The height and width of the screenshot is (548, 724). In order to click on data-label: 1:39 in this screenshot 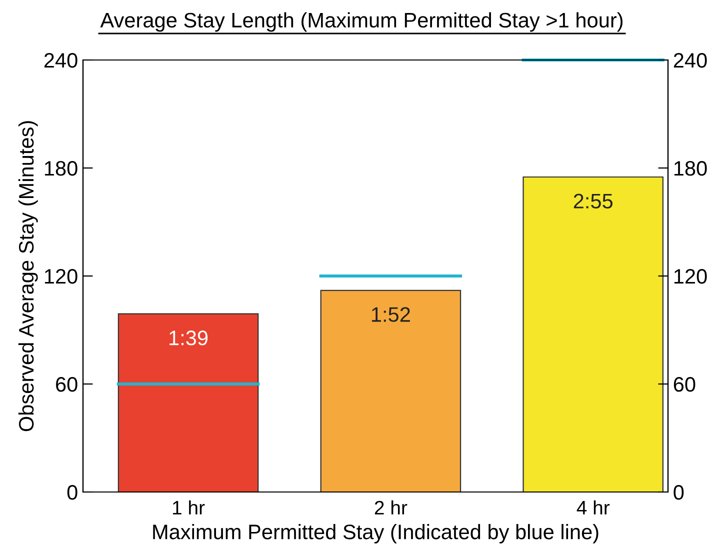, I will do `click(189, 338)`.